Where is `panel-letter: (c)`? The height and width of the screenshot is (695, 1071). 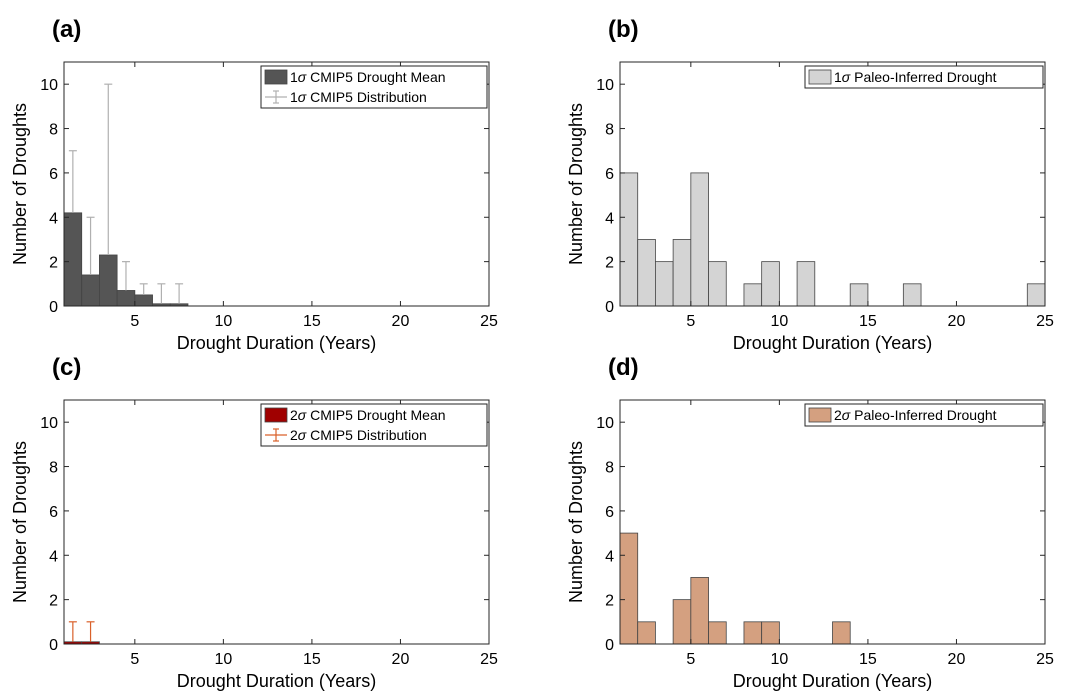
panel-letter: (c) is located at coordinates (66, 367).